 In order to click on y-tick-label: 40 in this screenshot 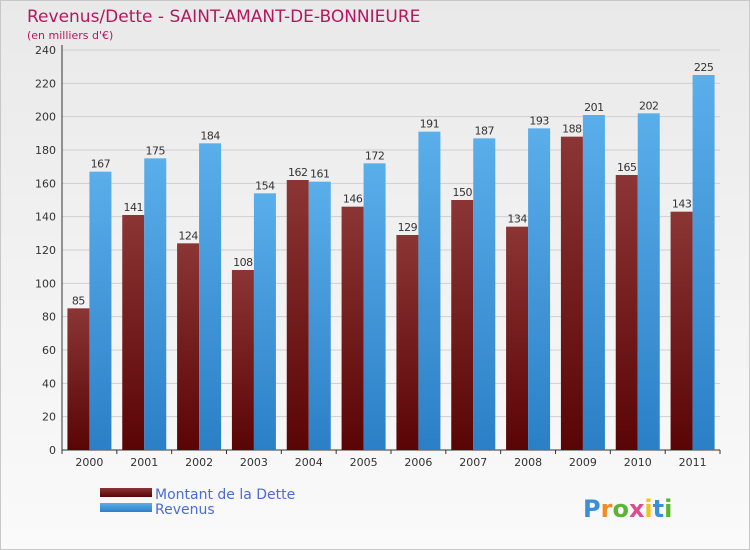, I will do `click(49, 383)`.